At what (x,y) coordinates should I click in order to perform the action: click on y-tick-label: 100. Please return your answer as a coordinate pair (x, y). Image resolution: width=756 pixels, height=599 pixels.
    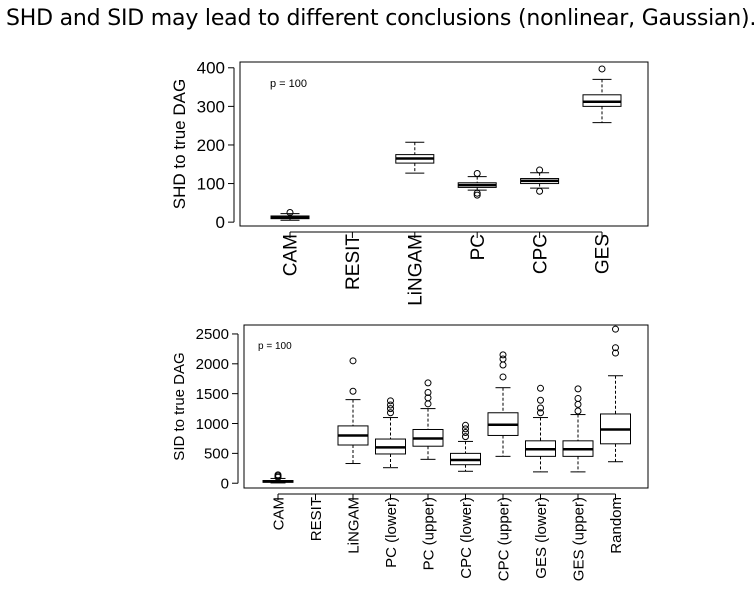
    Looking at the image, I should click on (211, 184).